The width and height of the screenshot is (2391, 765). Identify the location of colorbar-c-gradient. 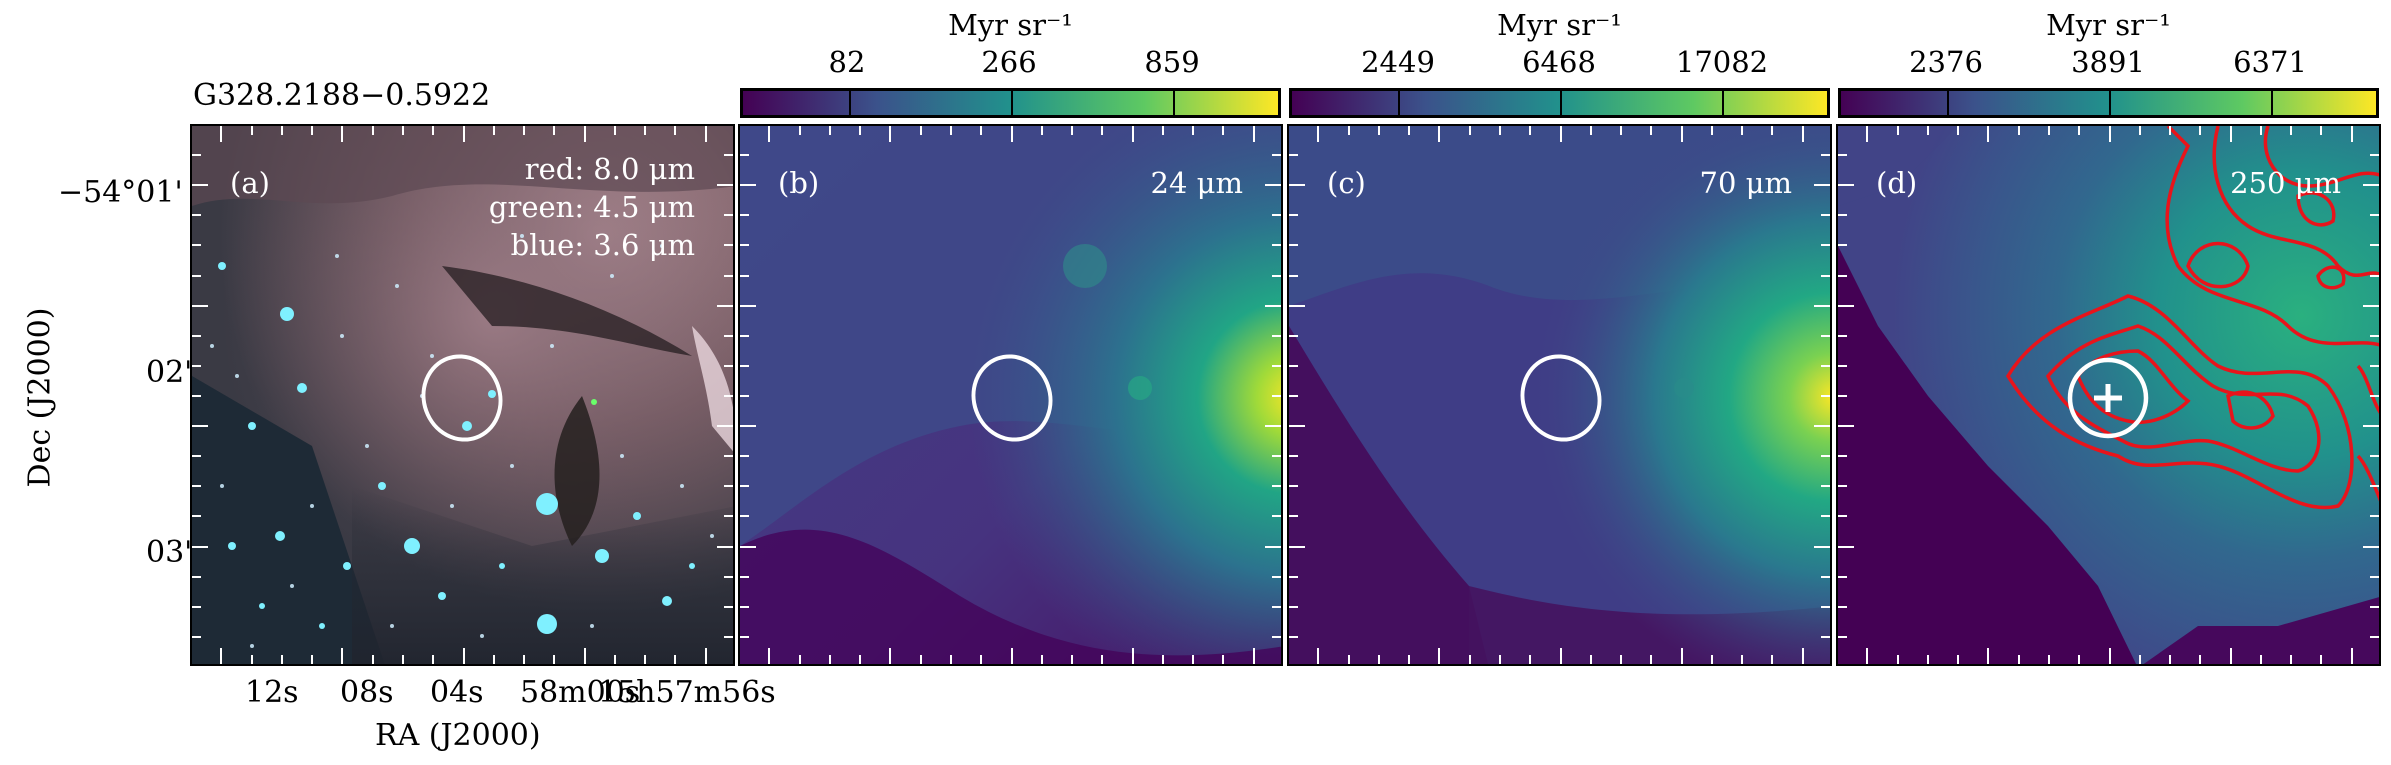
(1559, 103).